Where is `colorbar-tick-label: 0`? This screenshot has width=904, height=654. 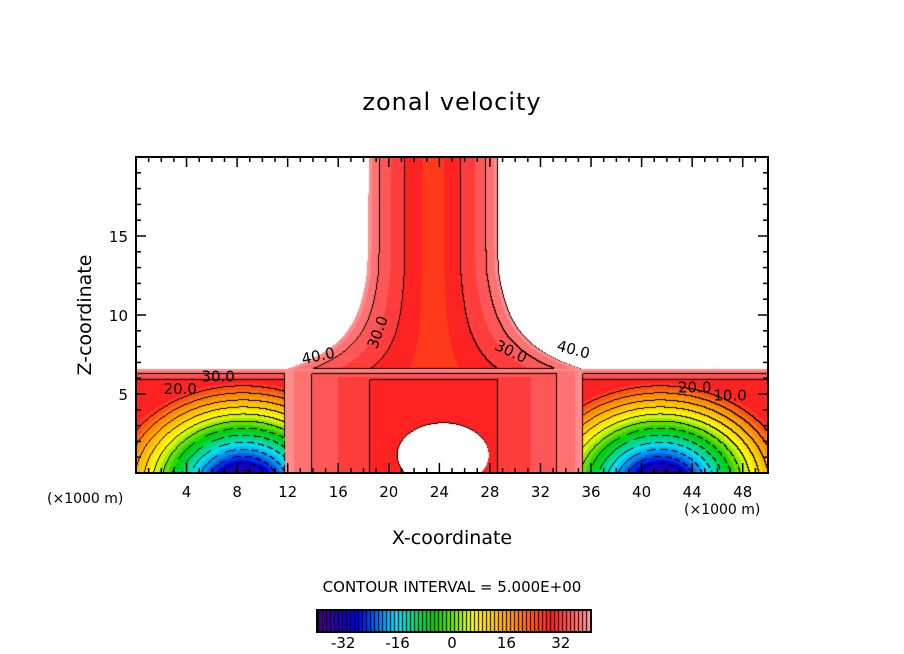
colorbar-tick-label: 0 is located at coordinates (452, 643).